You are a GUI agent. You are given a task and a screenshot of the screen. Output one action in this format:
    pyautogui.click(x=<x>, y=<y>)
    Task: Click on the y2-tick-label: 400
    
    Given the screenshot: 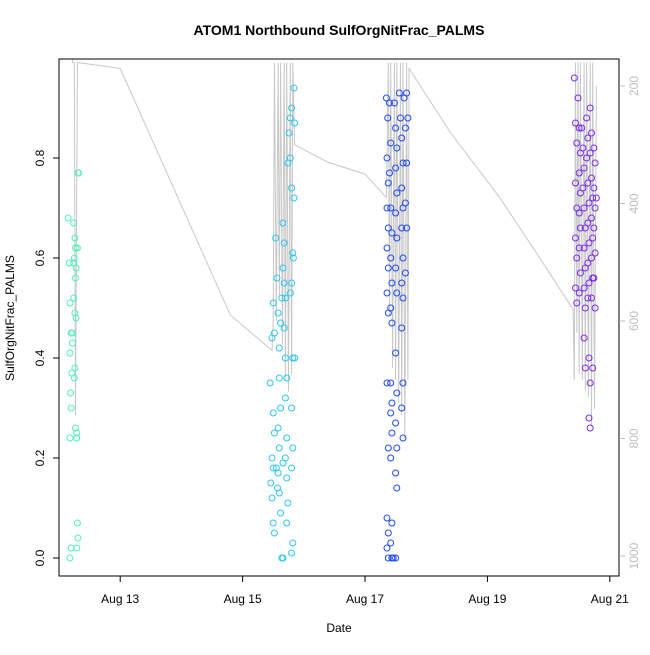 What is the action you would take?
    pyautogui.click(x=634, y=203)
    